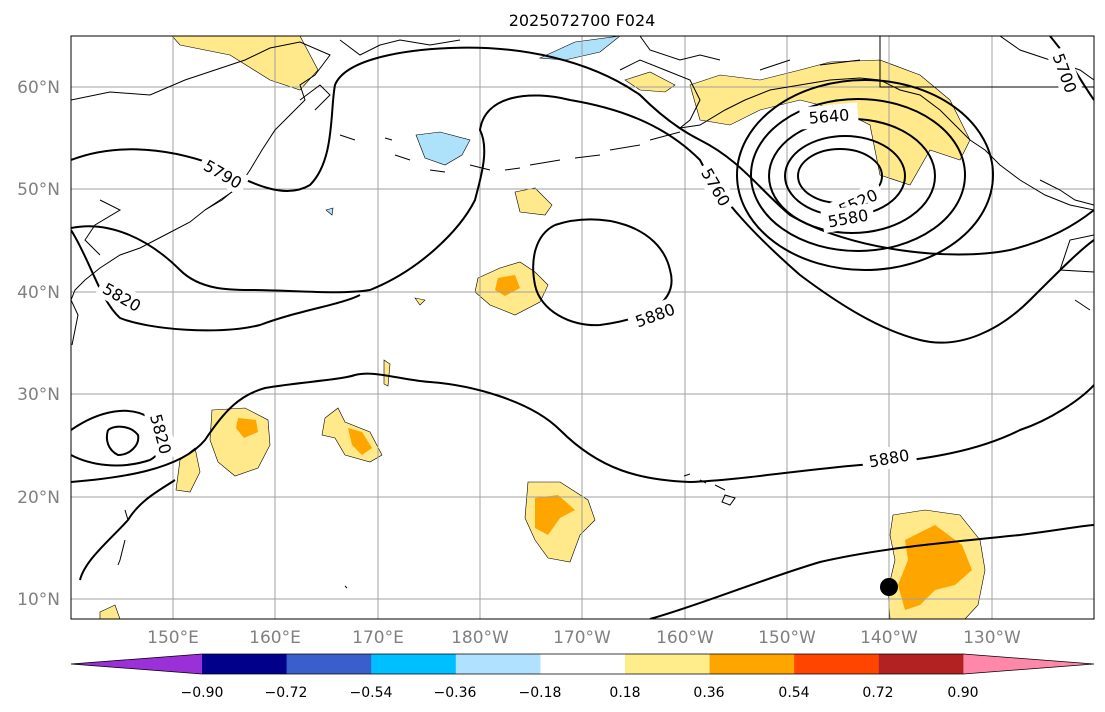 Image resolution: width=1105 pixels, height=712 pixels. What do you see at coordinates (38, 498) in the screenshot?
I see `lat-label: 20°N` at bounding box center [38, 498].